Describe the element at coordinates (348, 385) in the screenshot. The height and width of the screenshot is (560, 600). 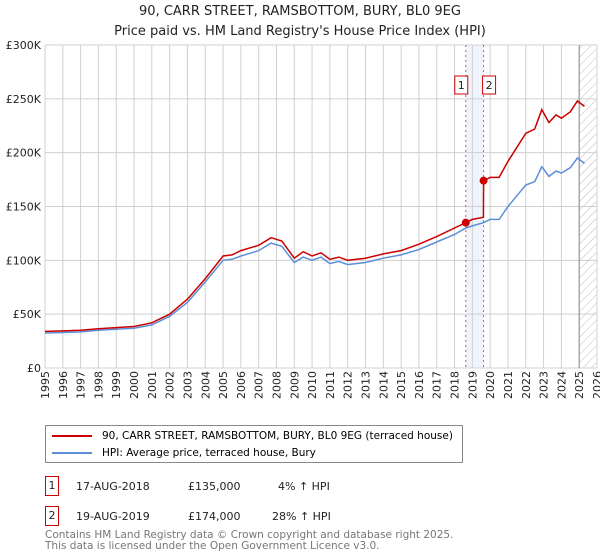
I see `x-tick-label: 2012` at that location.